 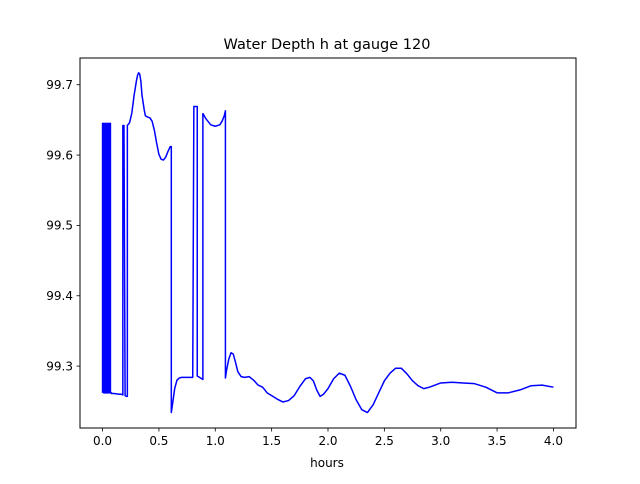 I want to click on x-axis: 0.0 0.5 1.0 1.5 2.0 2.5 3.0 3.5 4.0, so click(x=328, y=438).